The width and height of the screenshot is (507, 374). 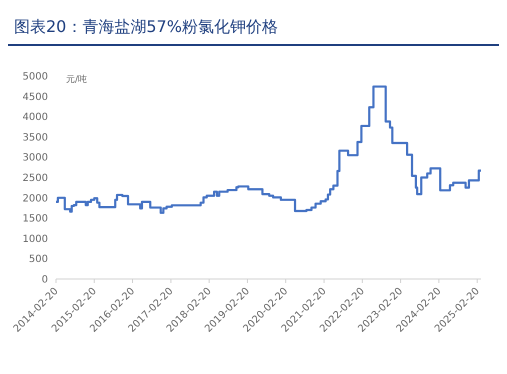 I want to click on y-tick-label: 5000, so click(x=35, y=77).